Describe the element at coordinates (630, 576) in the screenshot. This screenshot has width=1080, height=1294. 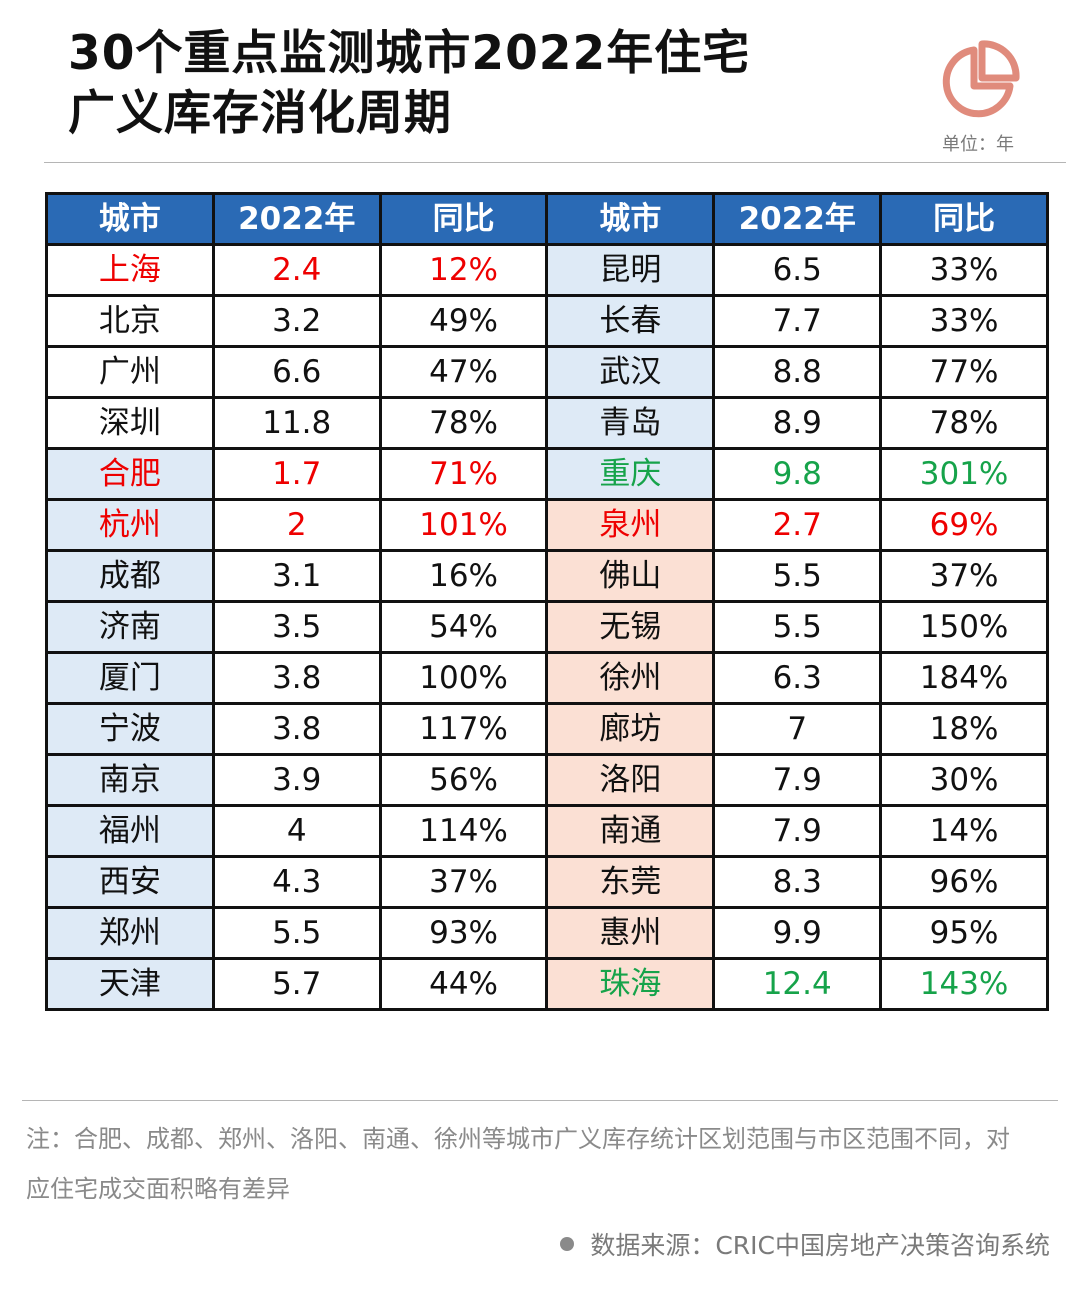
I see `right-city-cell: 佛山` at that location.